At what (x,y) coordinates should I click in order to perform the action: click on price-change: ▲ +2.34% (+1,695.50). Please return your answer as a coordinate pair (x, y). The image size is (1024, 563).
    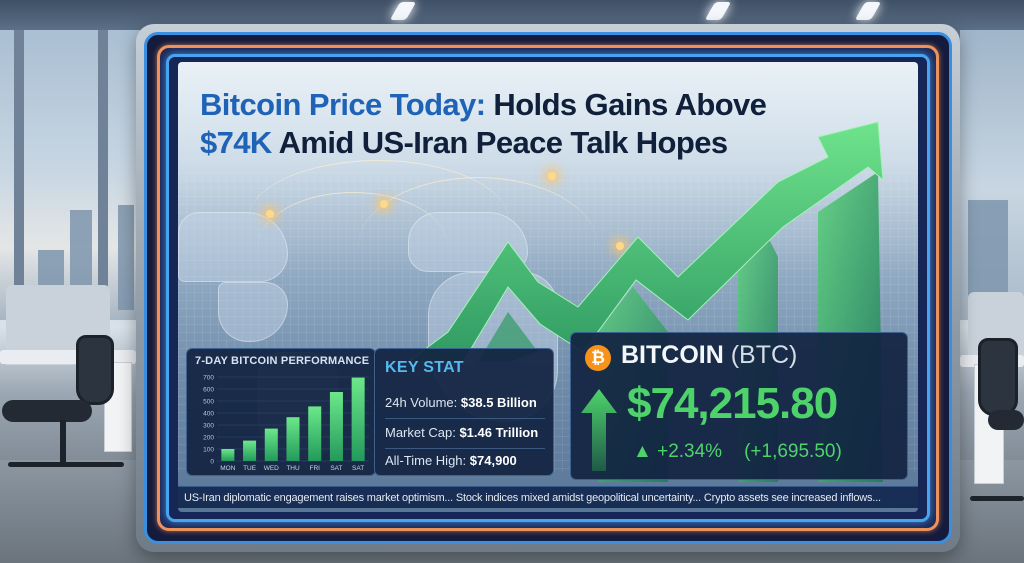
    Looking at the image, I should click on (737, 452).